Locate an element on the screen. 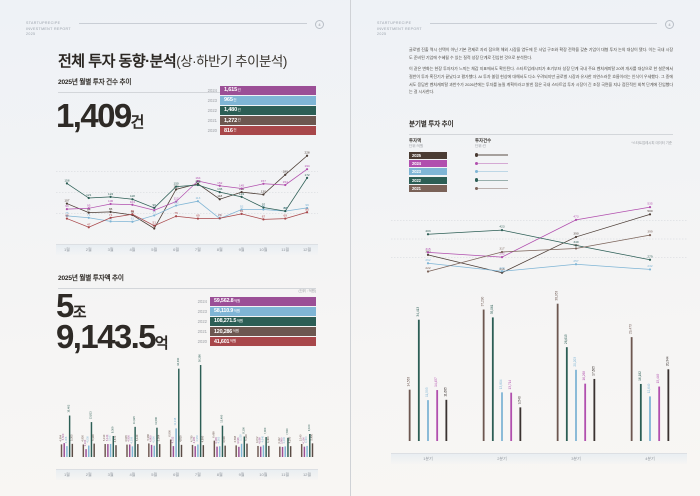 Image resolution: width=700 pixels, height=496 pixels. bar-label: 16,402 is located at coordinates (69, 408).